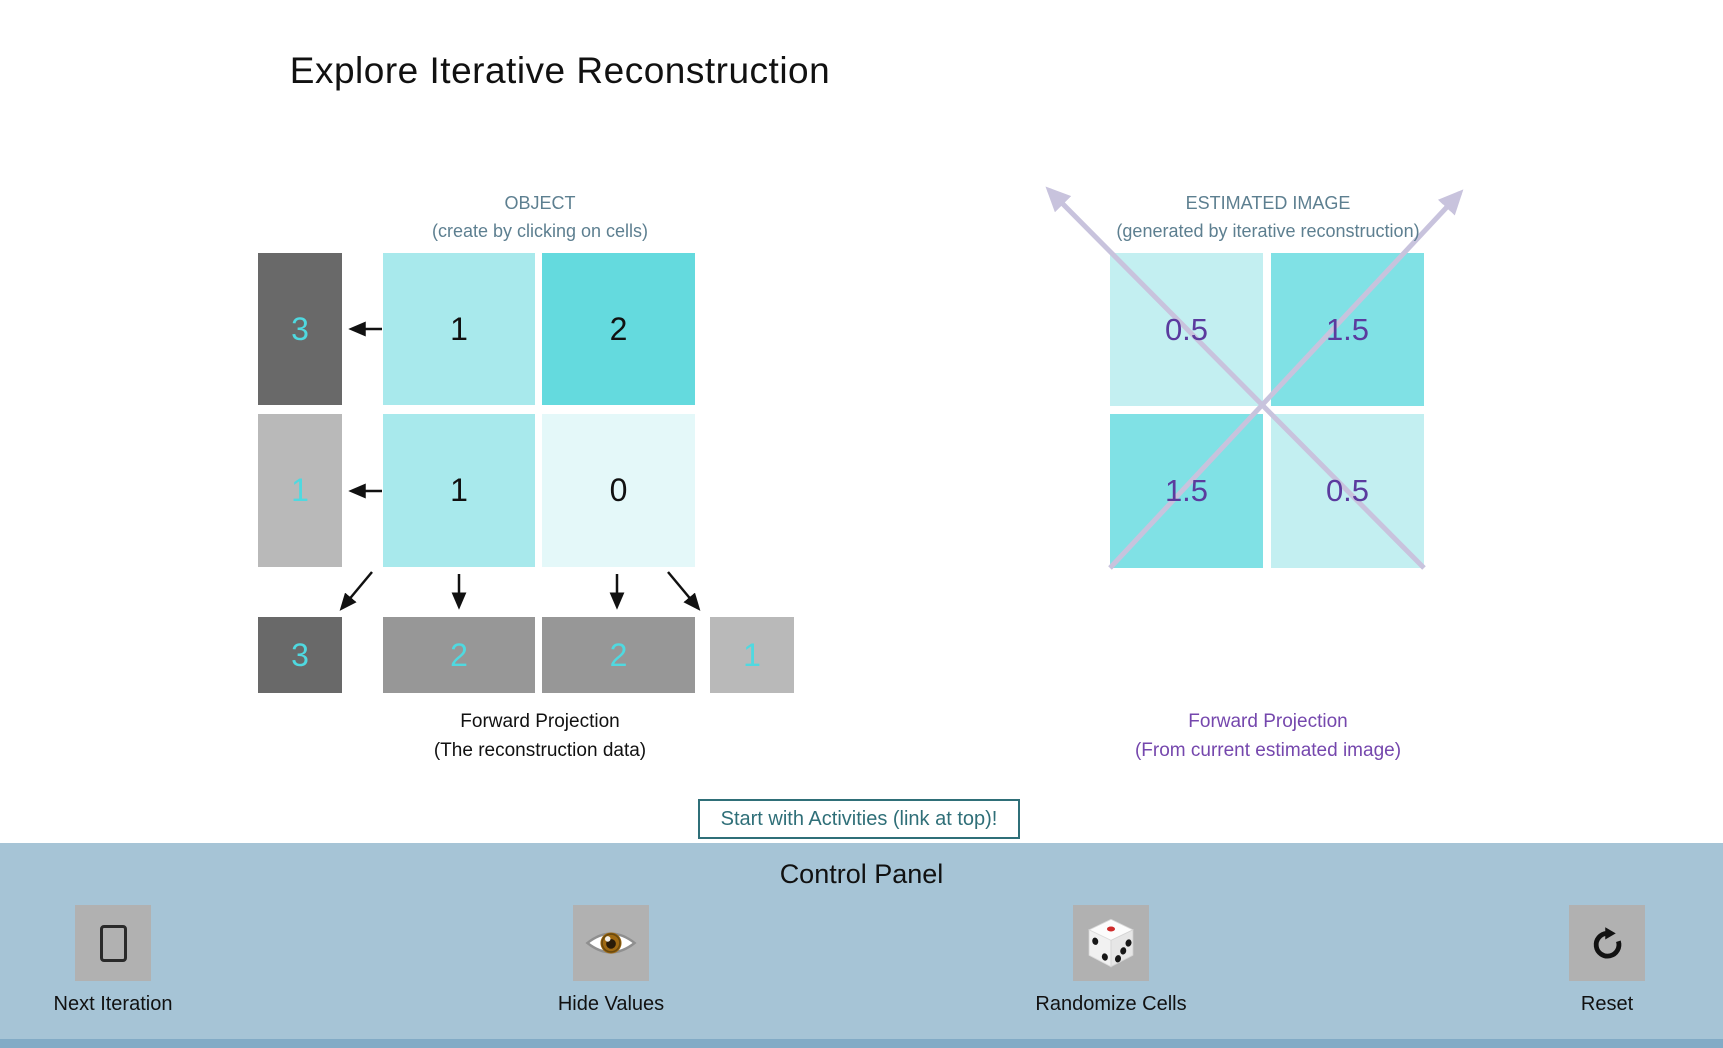  I want to click on ray-up-right, so click(1286, 379).